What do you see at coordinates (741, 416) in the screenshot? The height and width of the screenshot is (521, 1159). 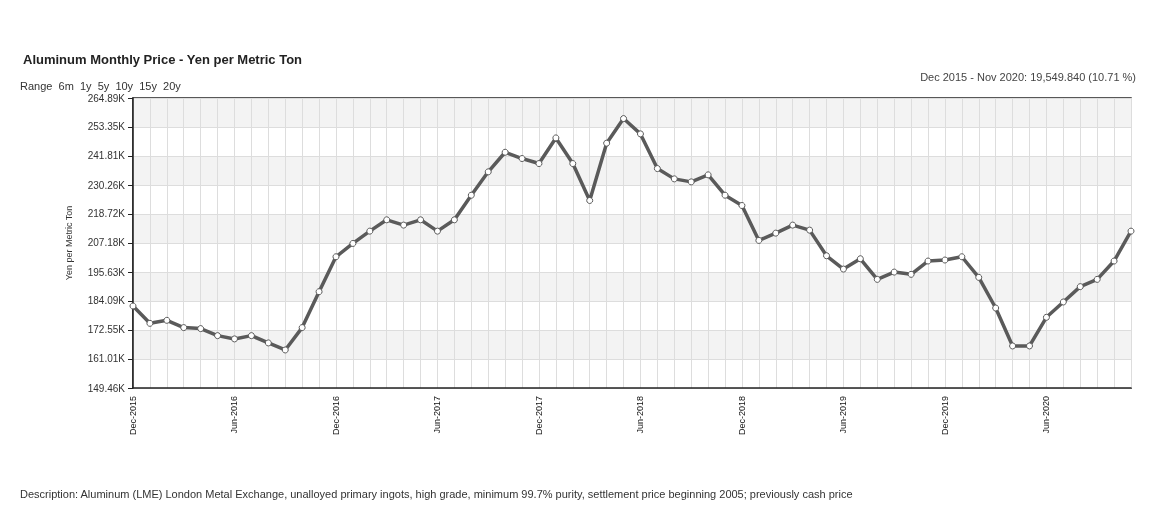 I see `x-tick-label: Dec-2018` at bounding box center [741, 416].